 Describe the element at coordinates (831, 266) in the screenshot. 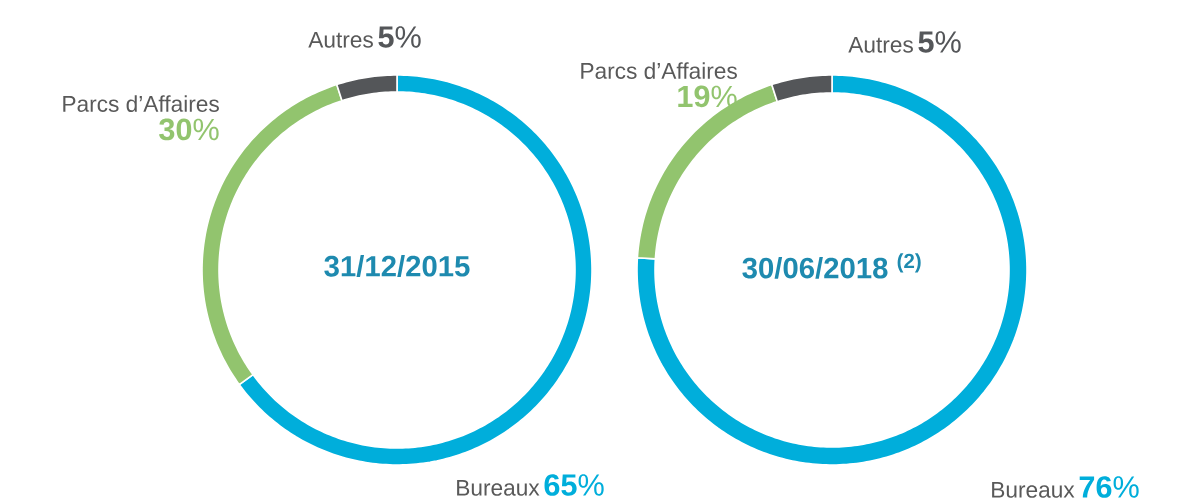

I see `text: 30/06/2018 $^{(2)}$` at that location.